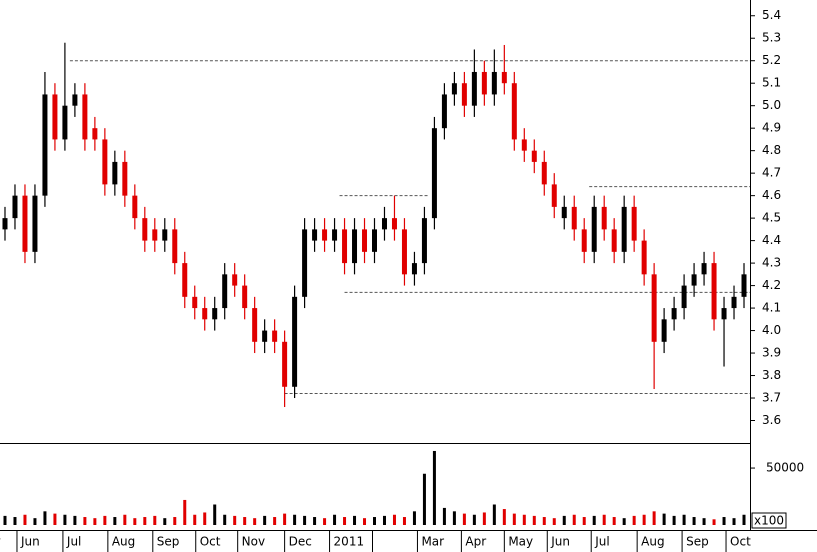 The width and height of the screenshot is (817, 552). I want to click on x-tick-label: Dec, so click(300, 542).